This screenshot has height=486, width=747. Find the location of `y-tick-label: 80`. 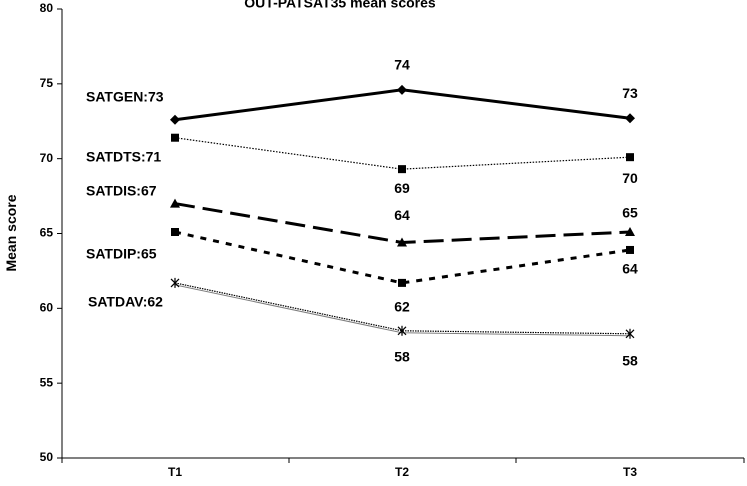

y-tick-label: 80 is located at coordinates (47, 8).